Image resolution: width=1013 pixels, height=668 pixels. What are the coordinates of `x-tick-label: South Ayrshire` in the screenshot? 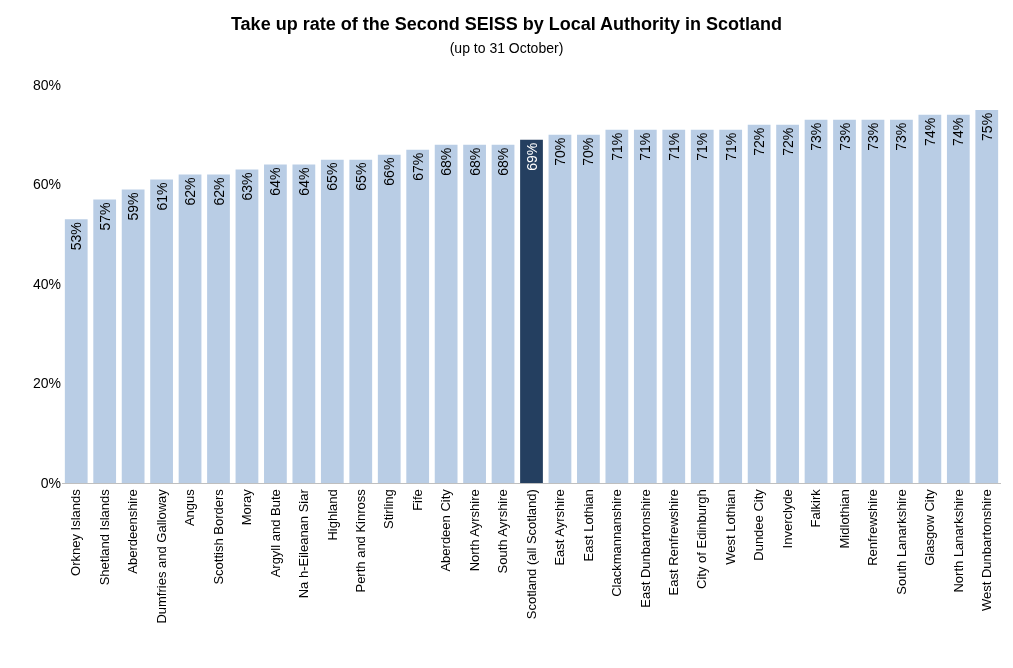 It's located at (503, 531).